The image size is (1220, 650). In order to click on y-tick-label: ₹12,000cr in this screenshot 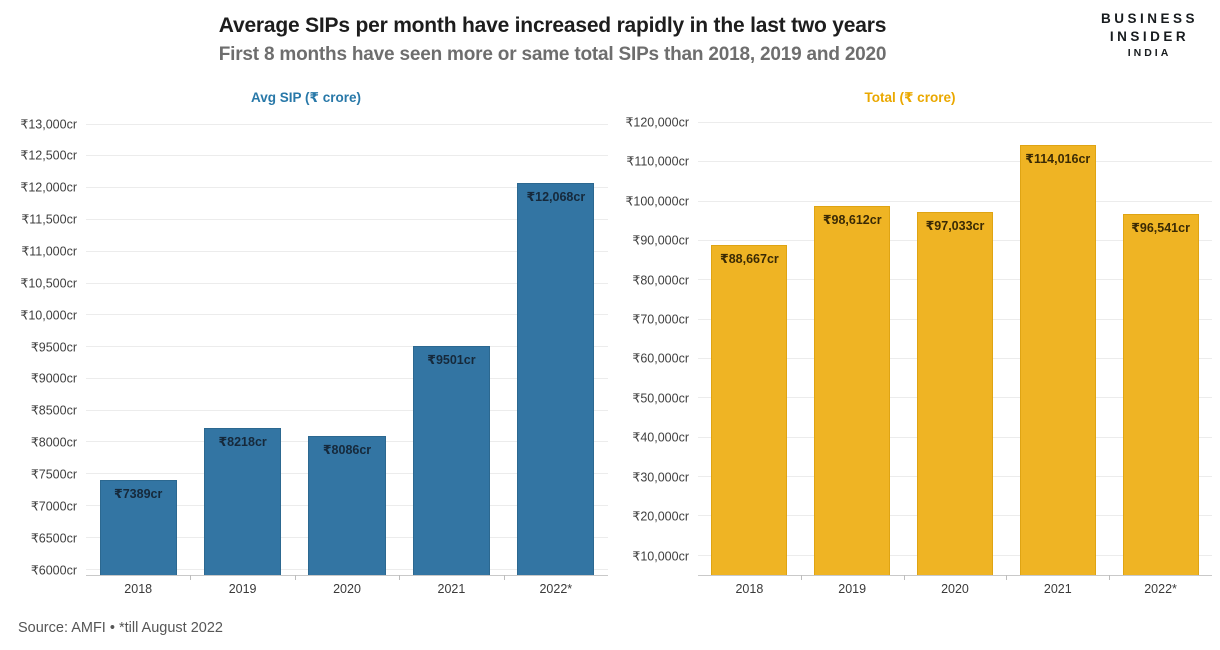, I will do `click(48, 187)`.